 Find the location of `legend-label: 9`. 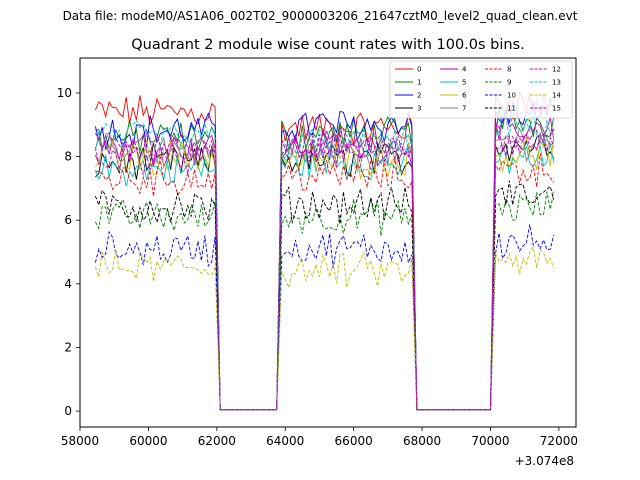

legend-label: 9 is located at coordinates (509, 83).